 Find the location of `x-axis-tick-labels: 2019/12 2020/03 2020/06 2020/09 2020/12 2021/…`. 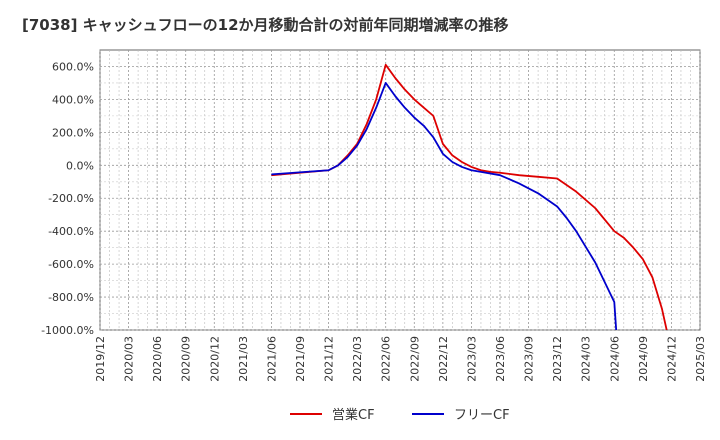

x-axis-tick-labels: 2019/12 2020/03 2020/06 2020/09 2020/12 2021/… is located at coordinates (400, 359).